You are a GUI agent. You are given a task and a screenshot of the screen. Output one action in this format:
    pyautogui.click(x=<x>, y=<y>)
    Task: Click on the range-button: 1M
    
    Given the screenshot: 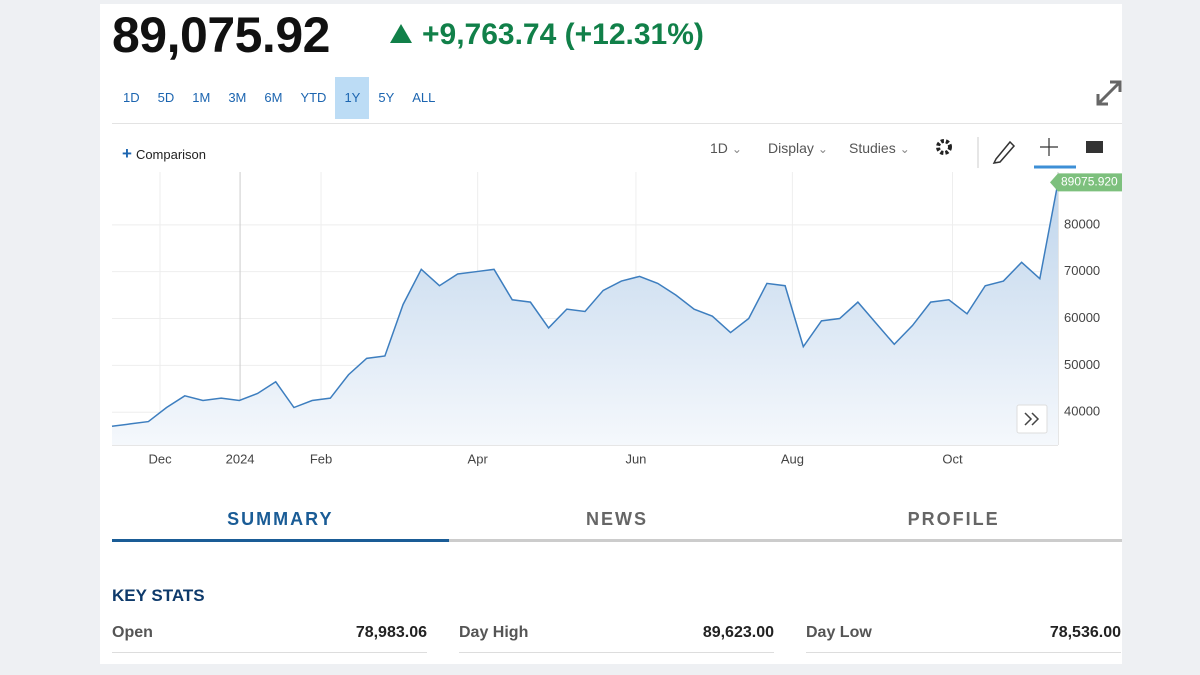 What is the action you would take?
    pyautogui.click(x=201, y=97)
    